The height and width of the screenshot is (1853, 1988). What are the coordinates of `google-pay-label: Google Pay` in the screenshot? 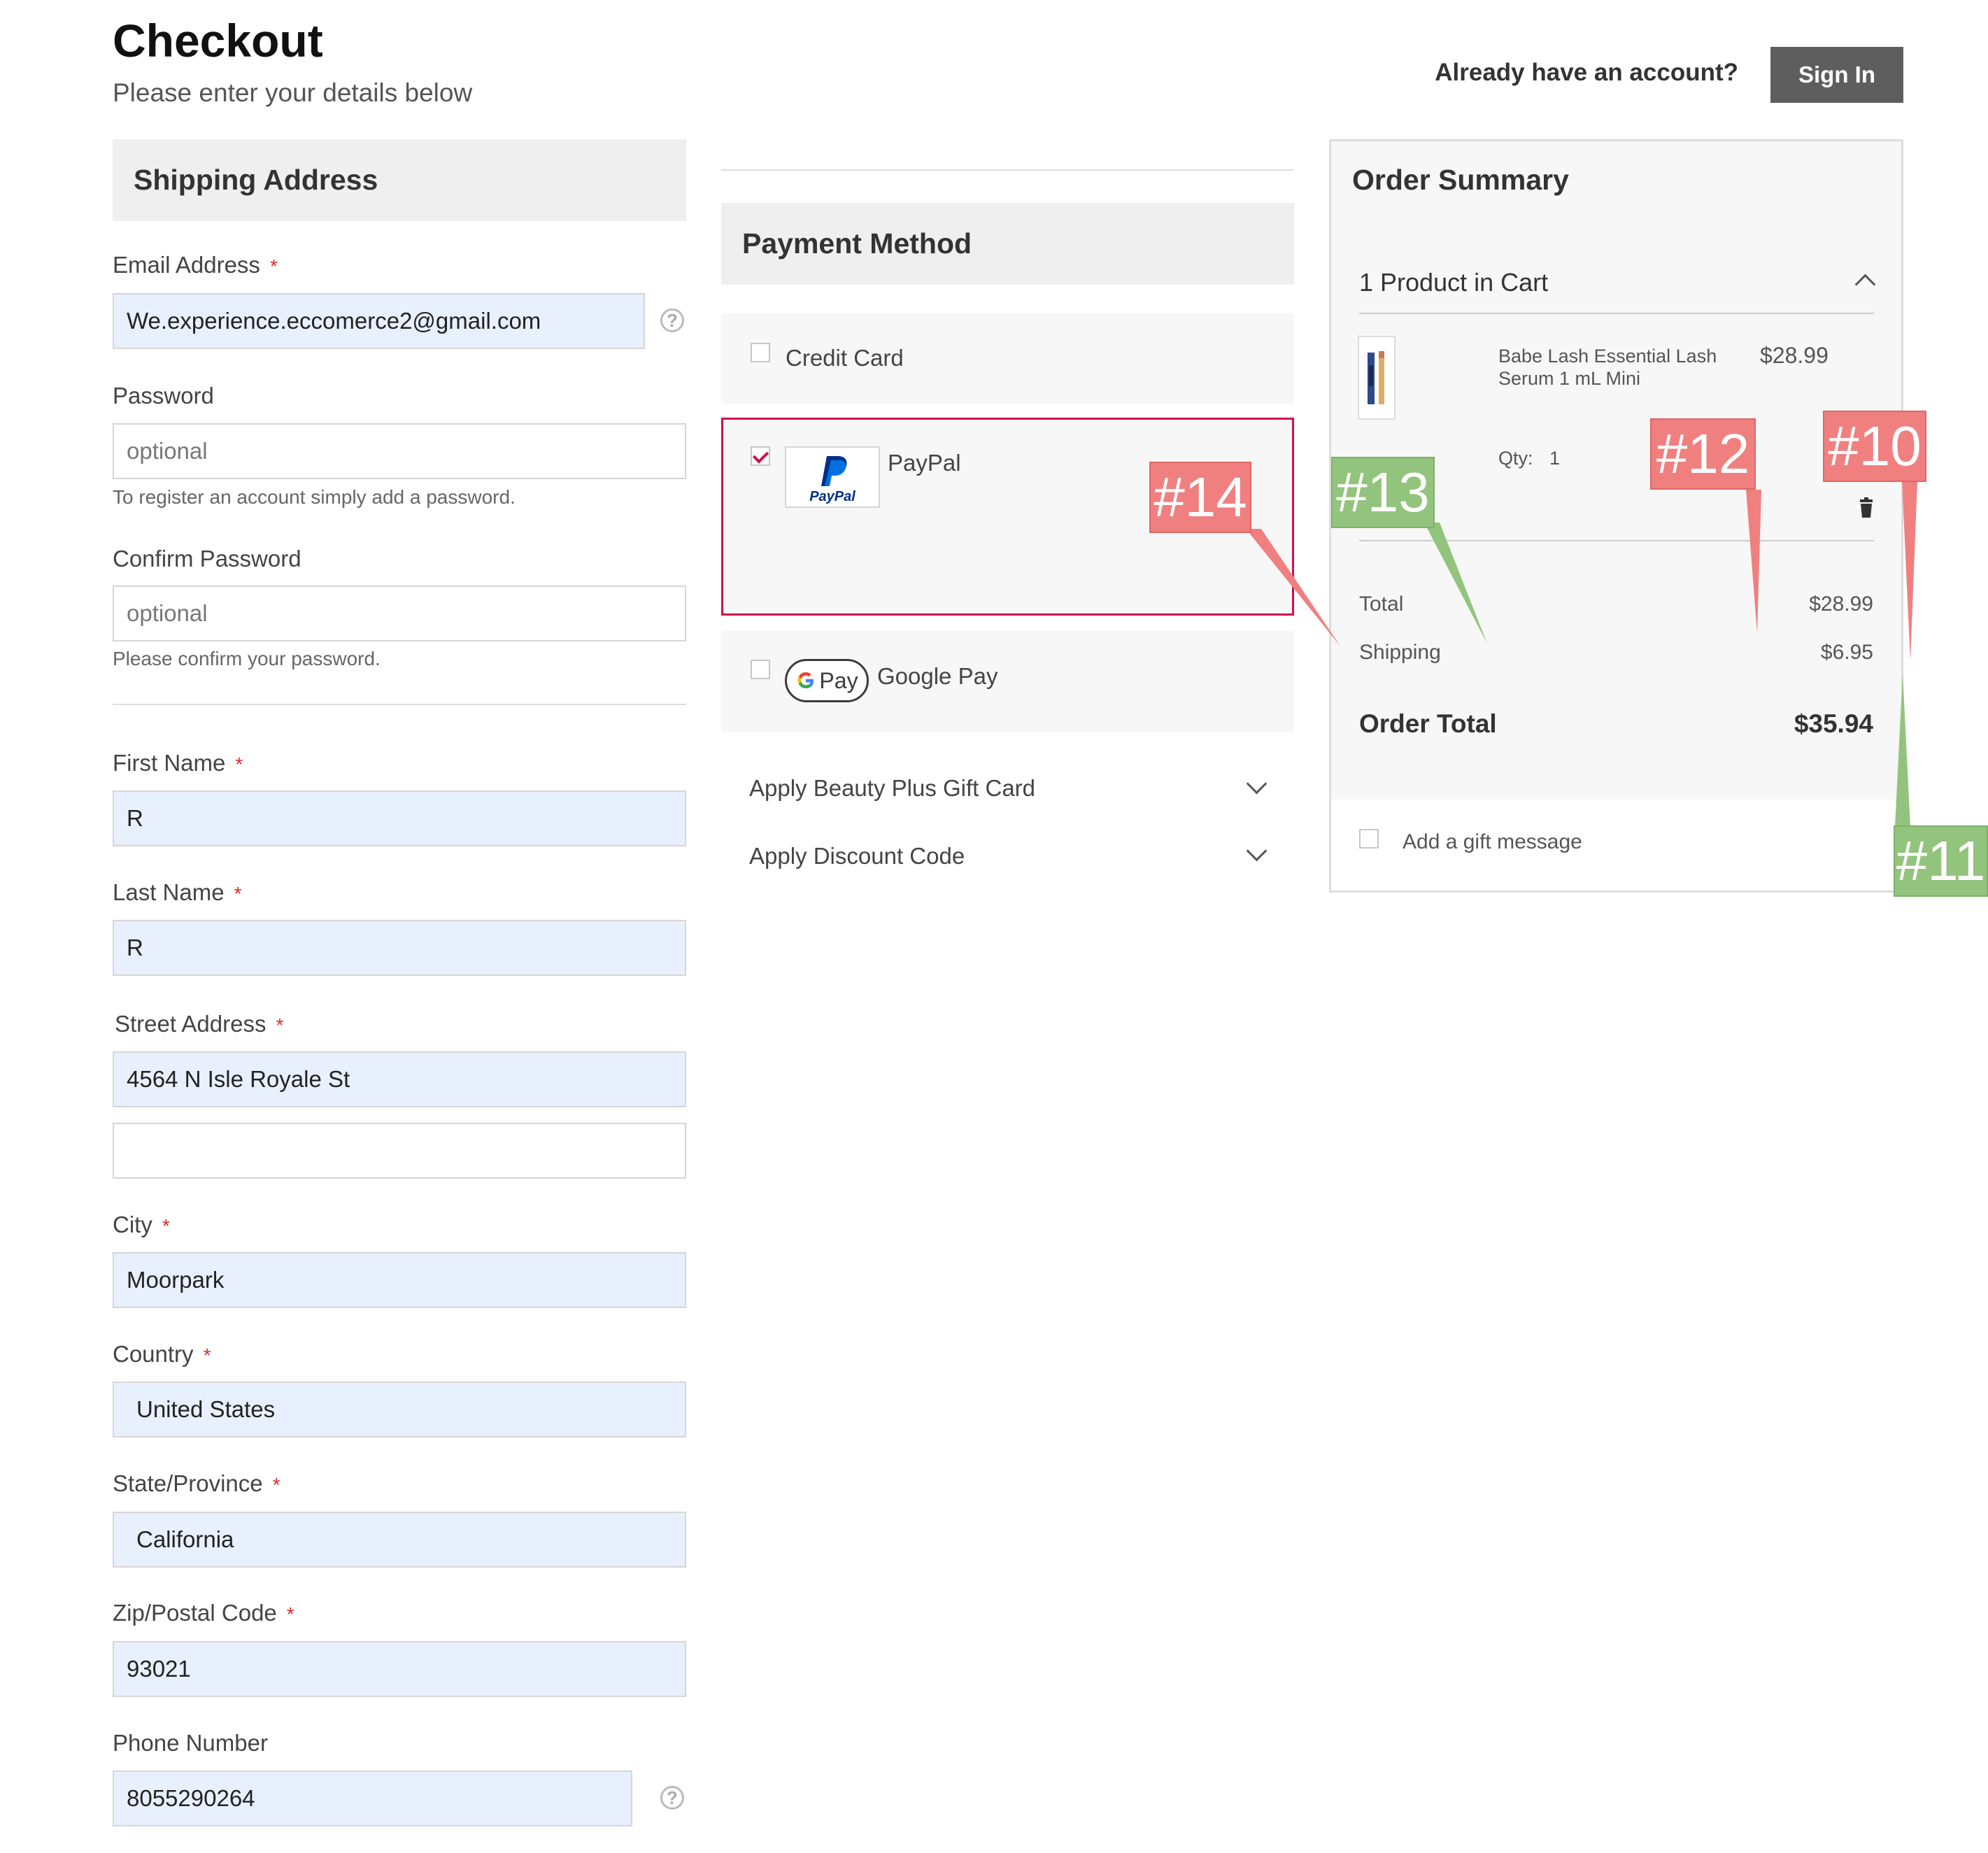 It's located at (938, 676).